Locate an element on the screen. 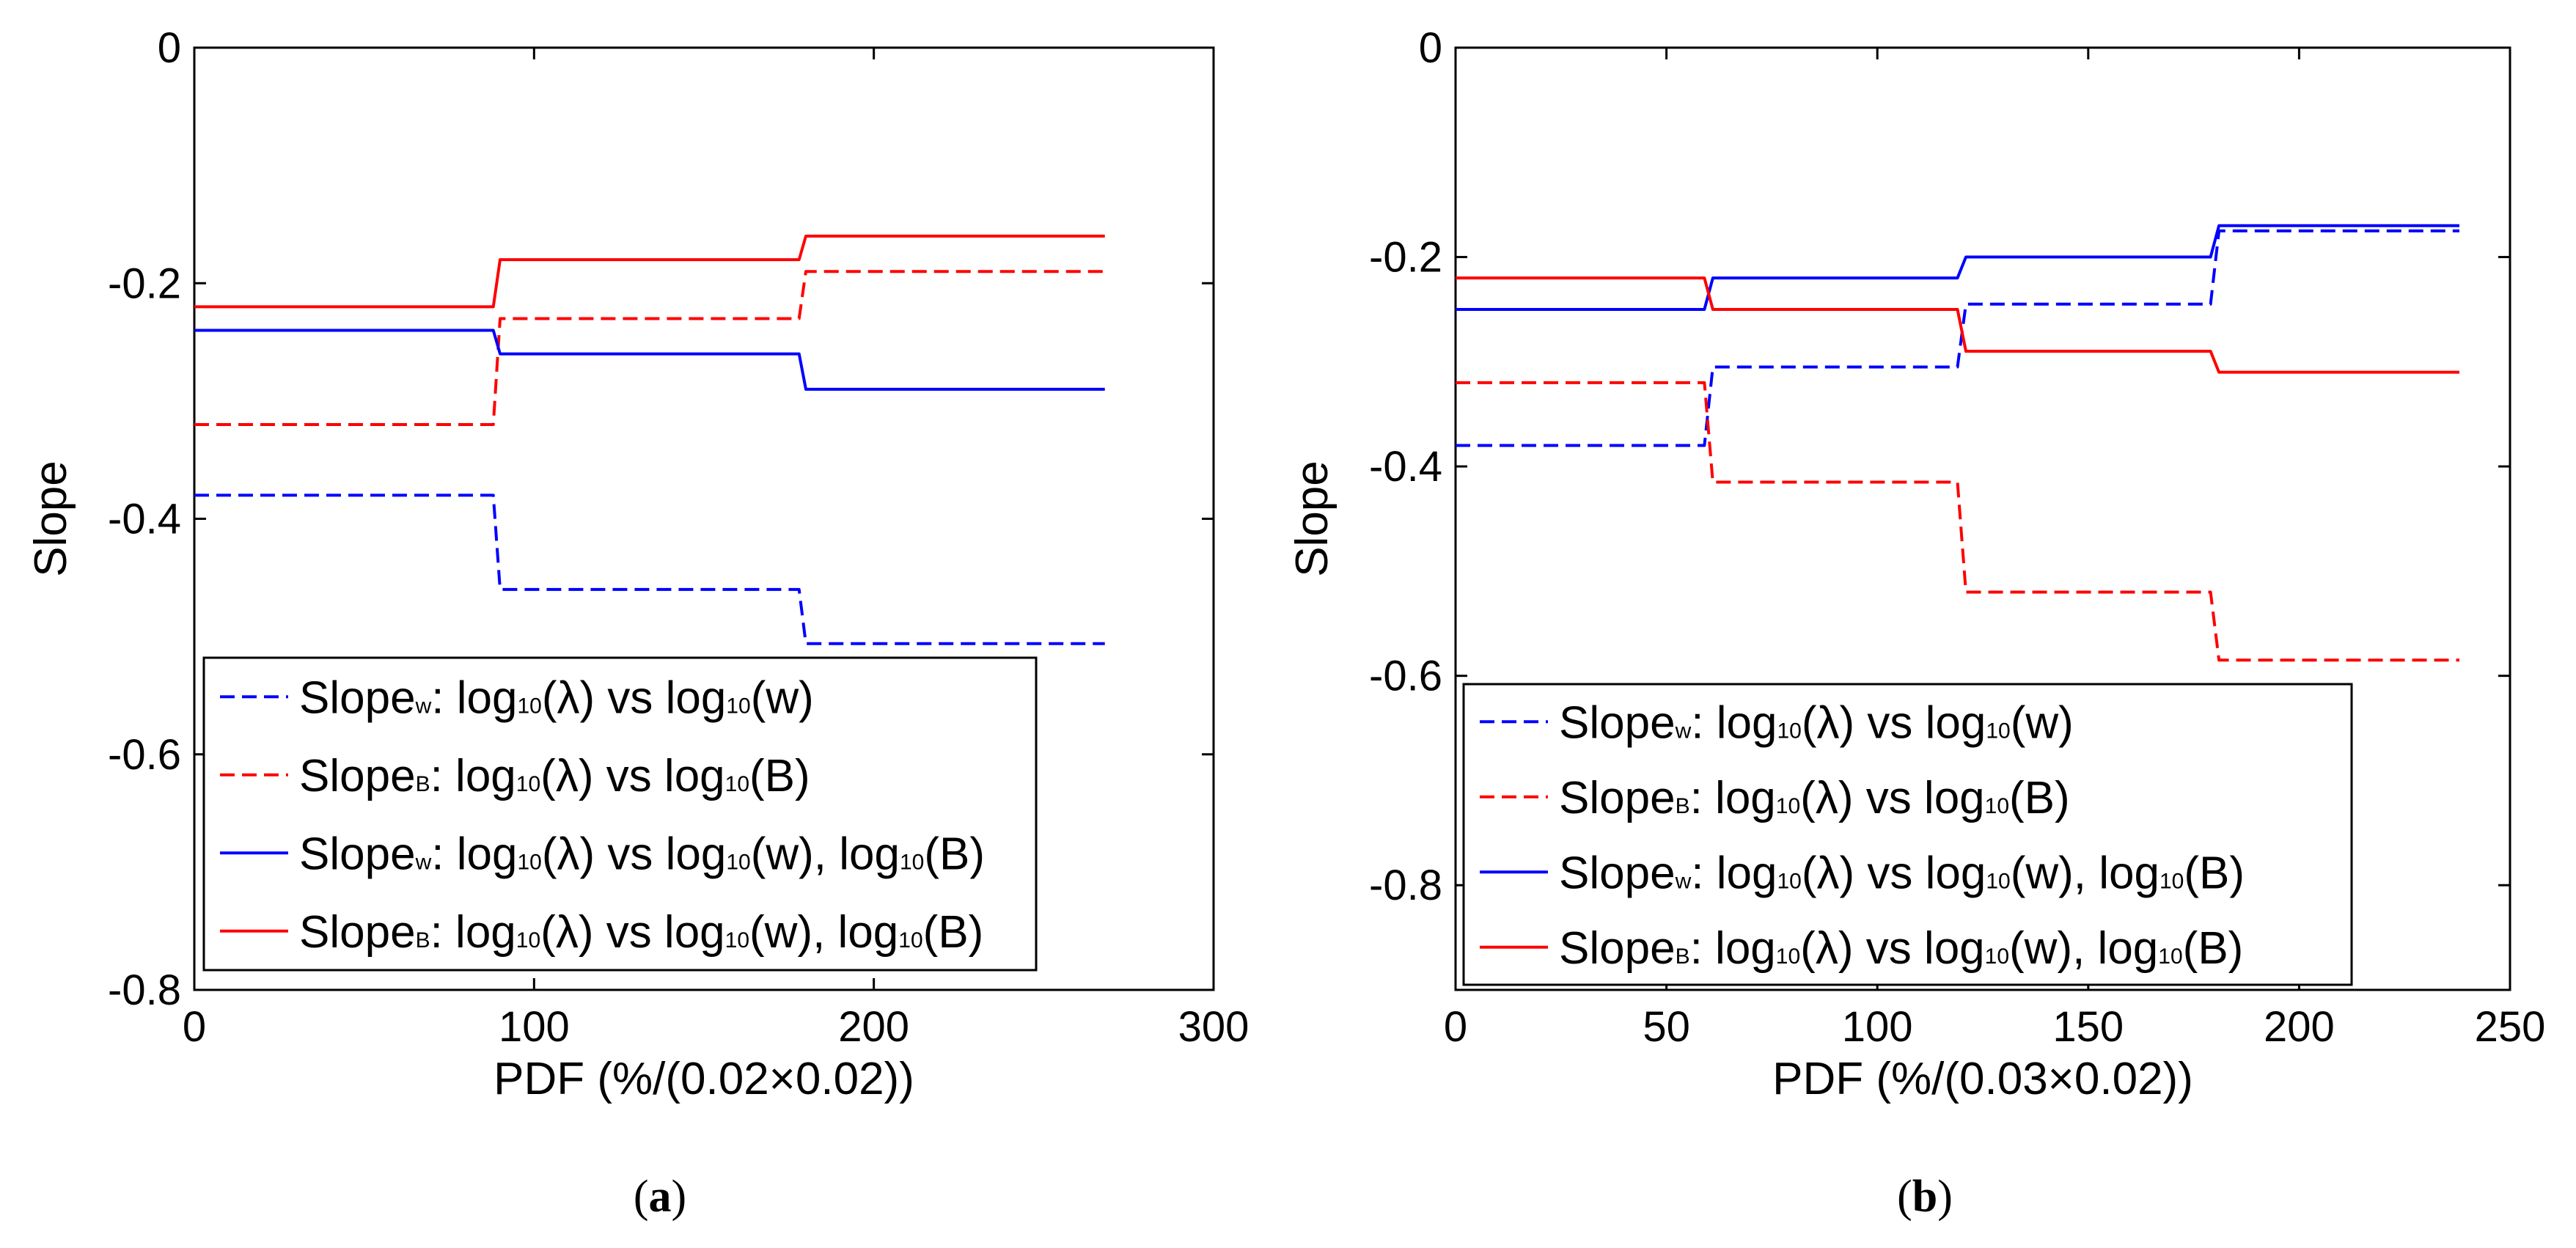 The image size is (2576, 1248). x-axis-title: PDF (%/(0.02×0.02)) is located at coordinates (704, 1079).